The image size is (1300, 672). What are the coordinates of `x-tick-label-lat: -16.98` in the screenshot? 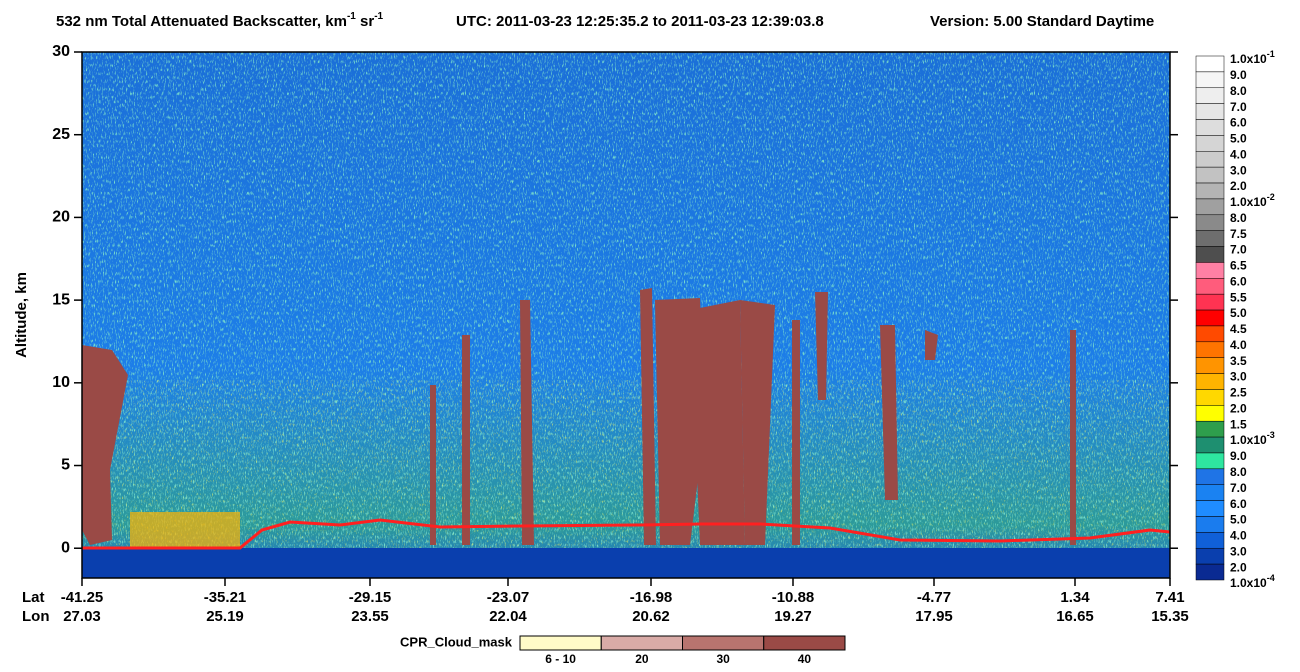 It's located at (651, 597).